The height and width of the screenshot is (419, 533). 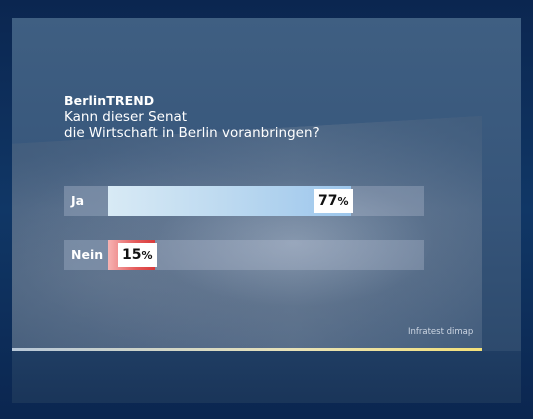 What do you see at coordinates (86, 201) in the screenshot?
I see `bar-label-ja: Ja` at bounding box center [86, 201].